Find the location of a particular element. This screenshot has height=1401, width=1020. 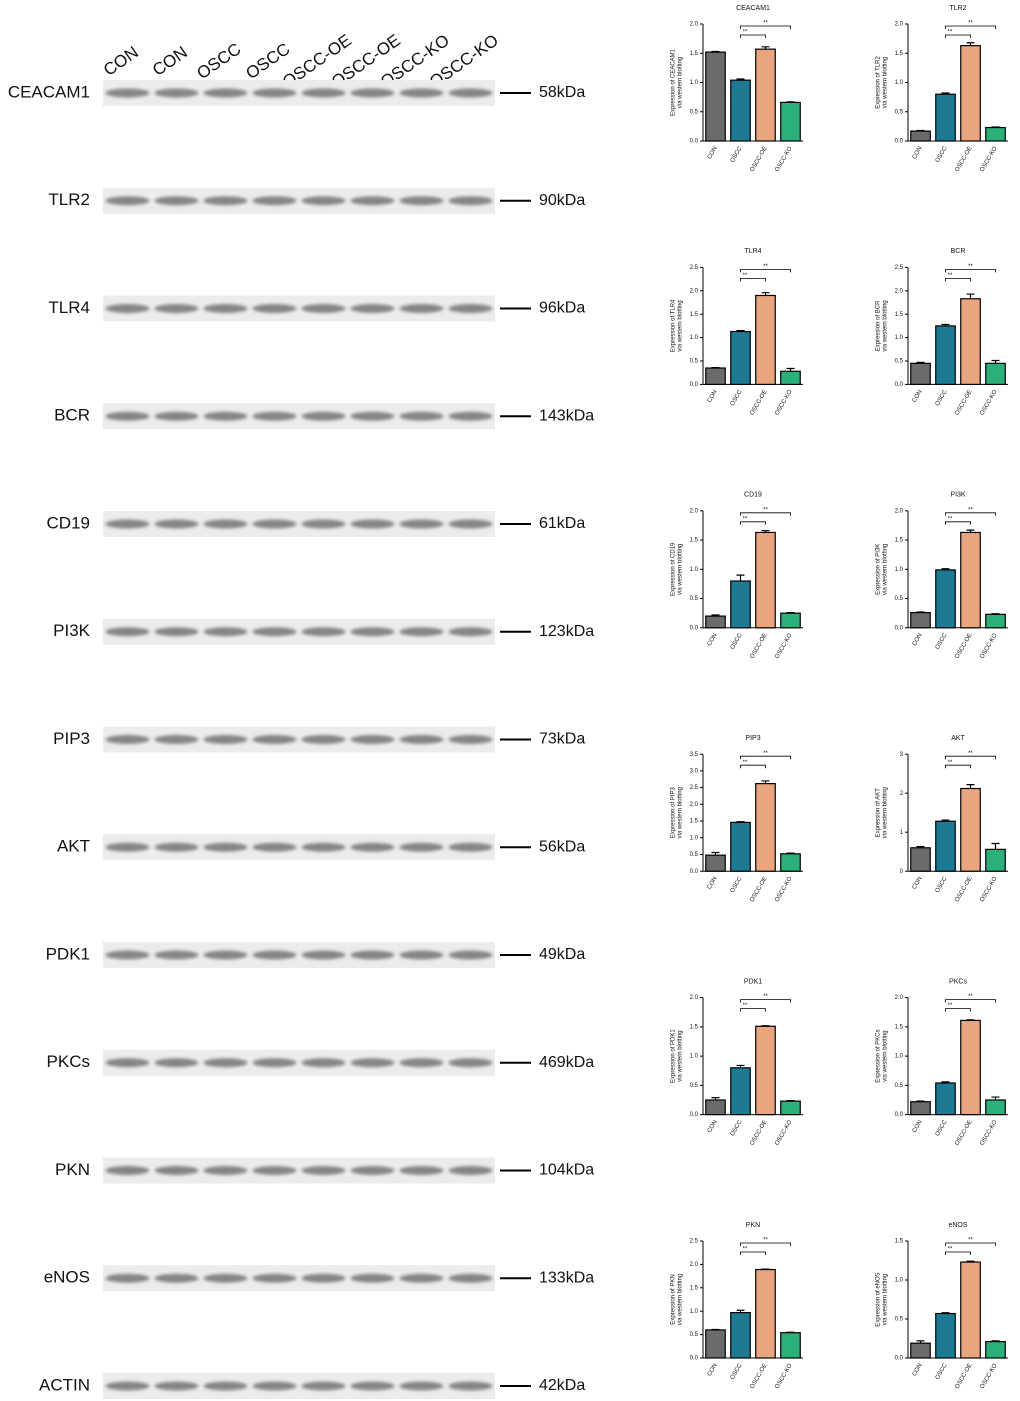

y-tick-label: 2.0 is located at coordinates (899, 25).